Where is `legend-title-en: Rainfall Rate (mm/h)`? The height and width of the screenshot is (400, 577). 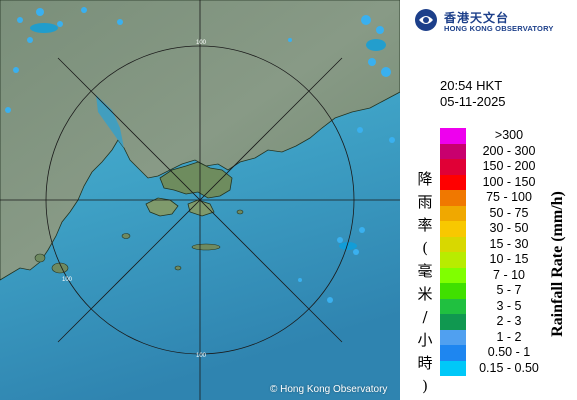 legend-title-en: Rainfall Rate (mm/h) is located at coordinates (557, 264).